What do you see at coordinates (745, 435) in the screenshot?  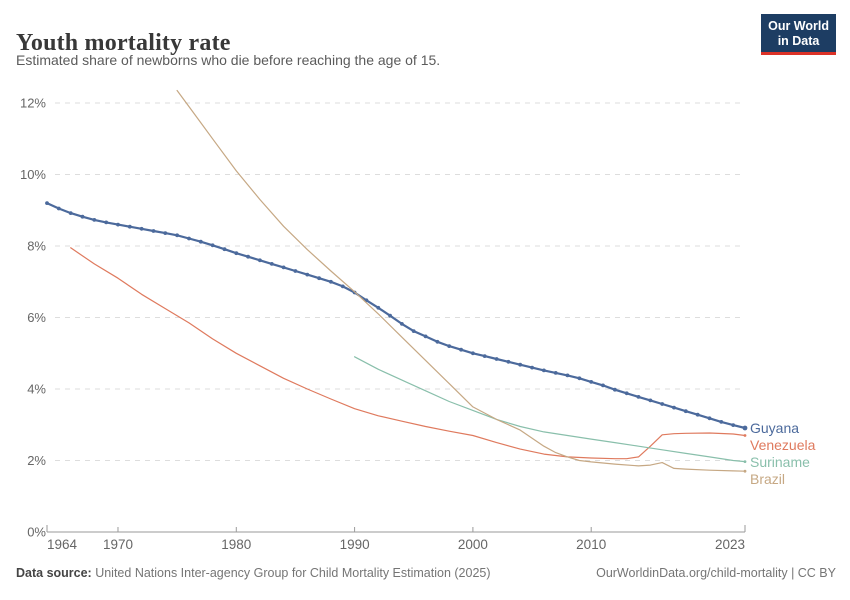 I see `series-endpoint-venezuela` at bounding box center [745, 435].